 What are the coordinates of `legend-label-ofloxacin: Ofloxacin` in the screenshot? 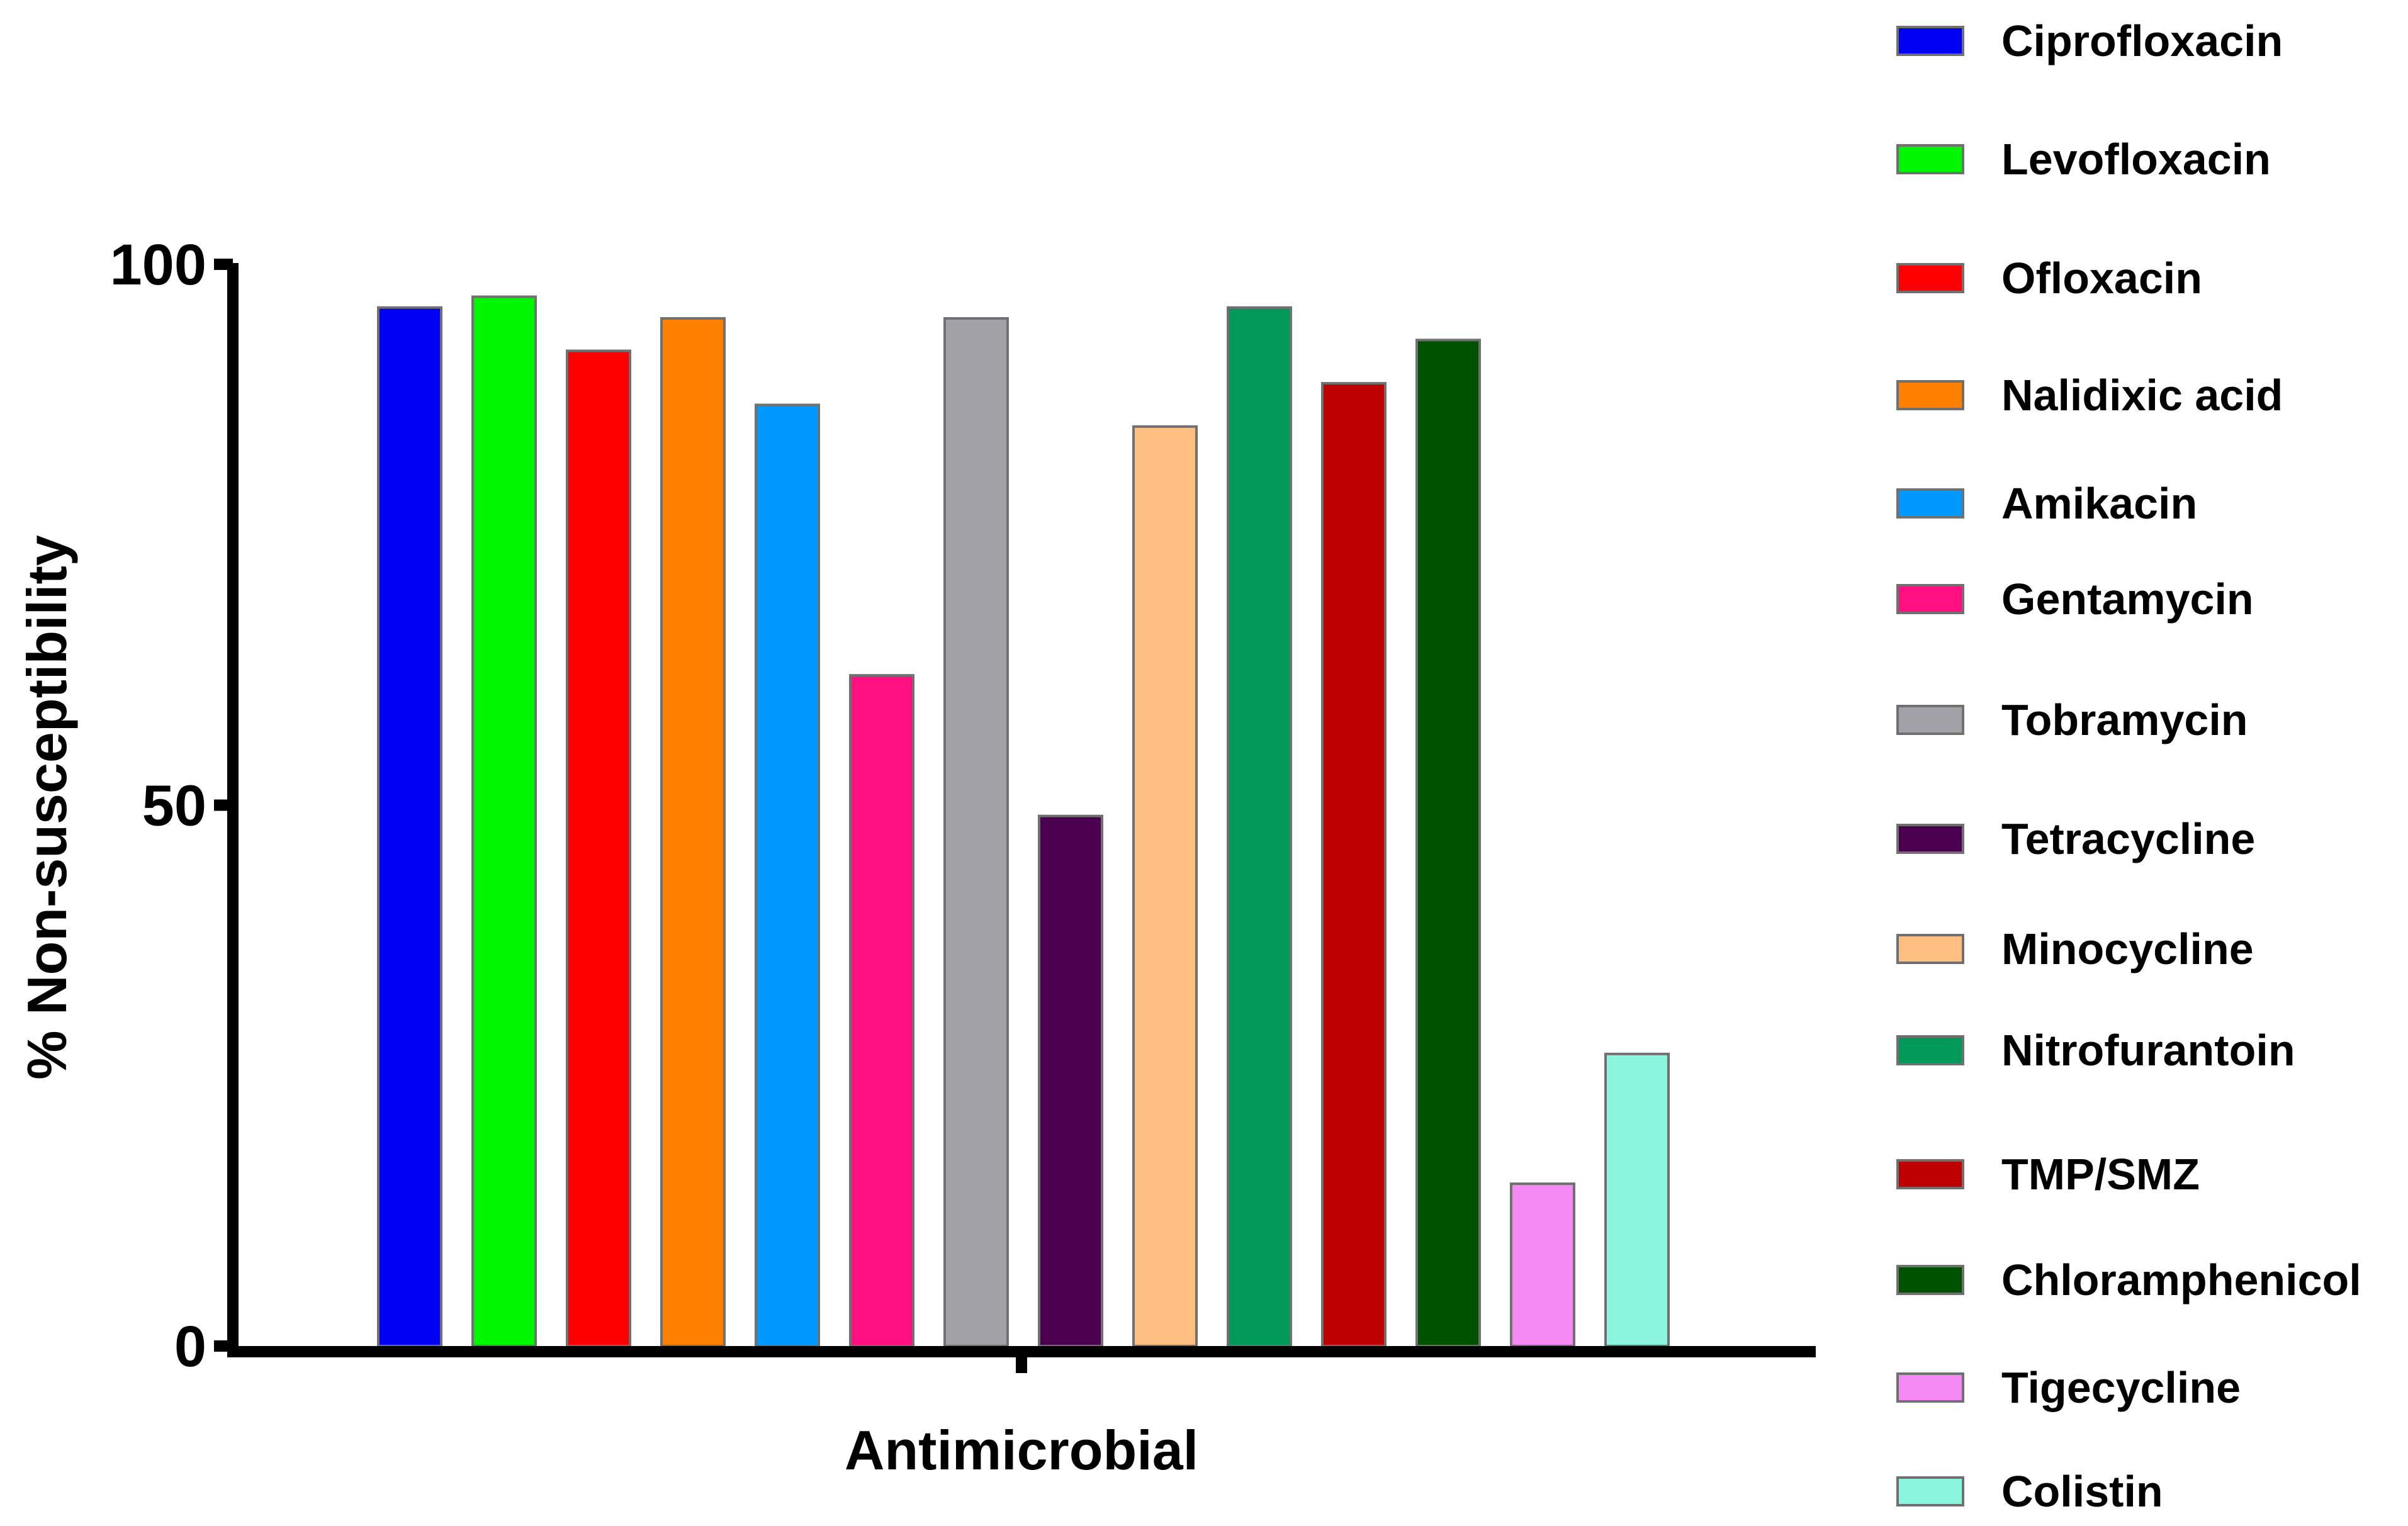 It's located at (2101, 278).